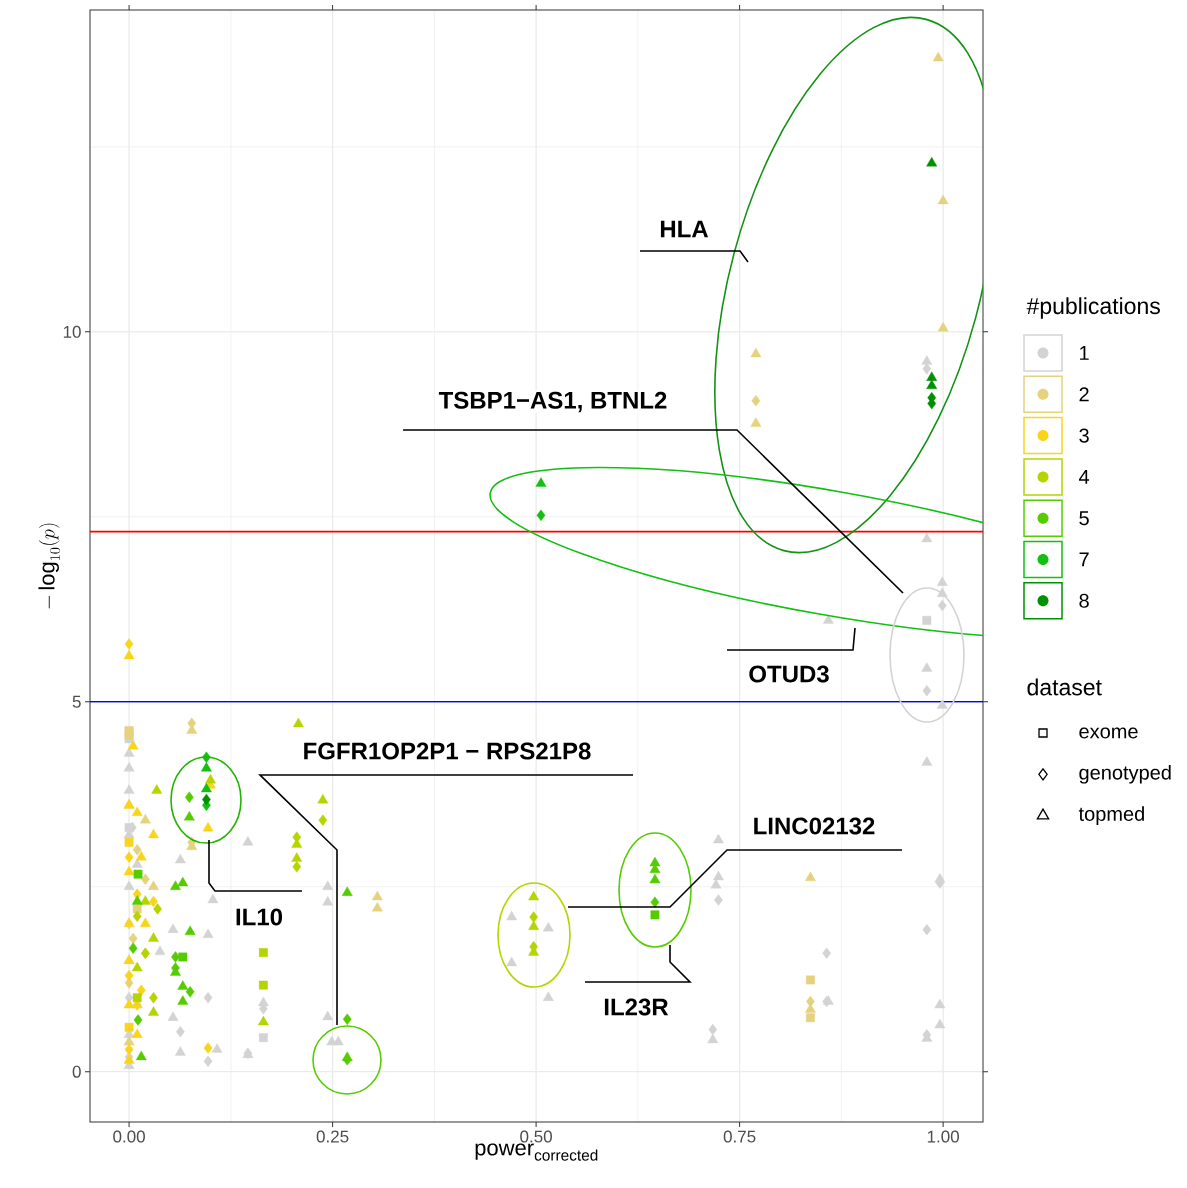 This screenshot has height=1188, width=1187. Describe the element at coordinates (1108, 733) in the screenshot. I see `legend-label: exome` at that location.